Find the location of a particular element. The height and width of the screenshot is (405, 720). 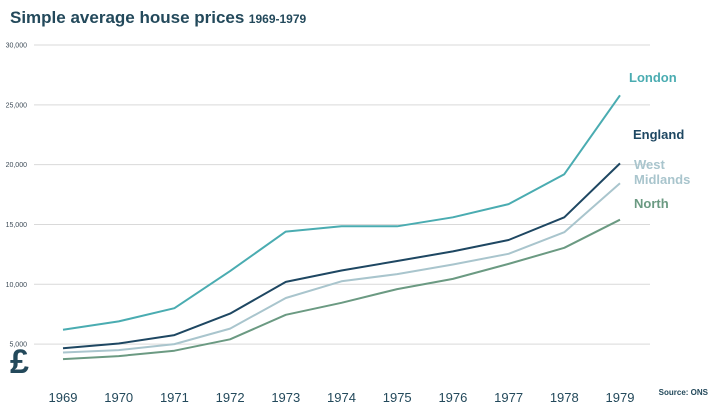

x-tick-label: 1976 is located at coordinates (452, 397).